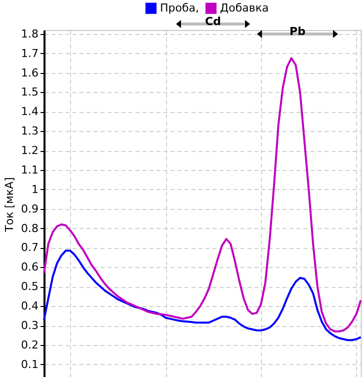  I want to click on text: Cd, so click(213, 21).